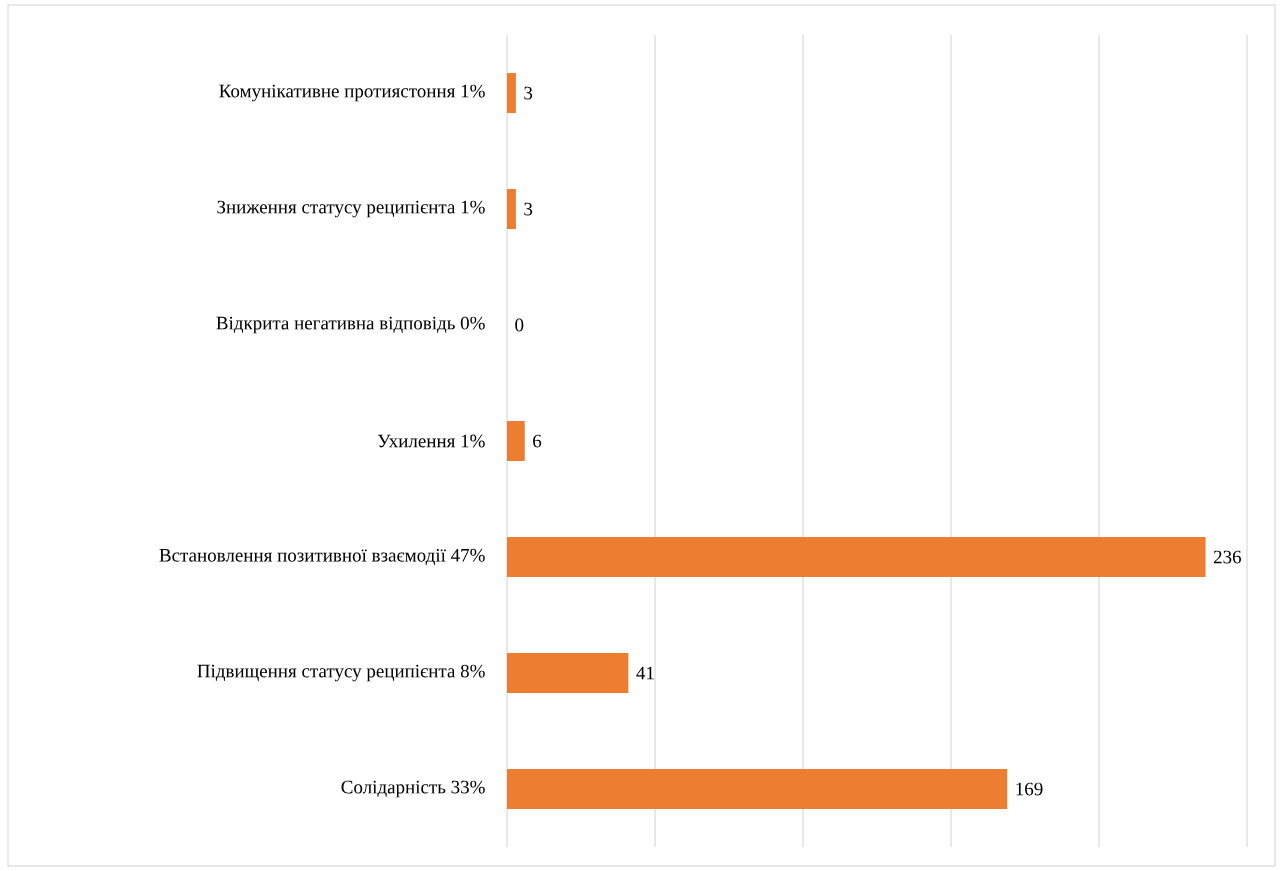 The image size is (1282, 871). What do you see at coordinates (341, 673) in the screenshot?
I see `y-tick-label: Підвищення статусу реципієнта 8%` at bounding box center [341, 673].